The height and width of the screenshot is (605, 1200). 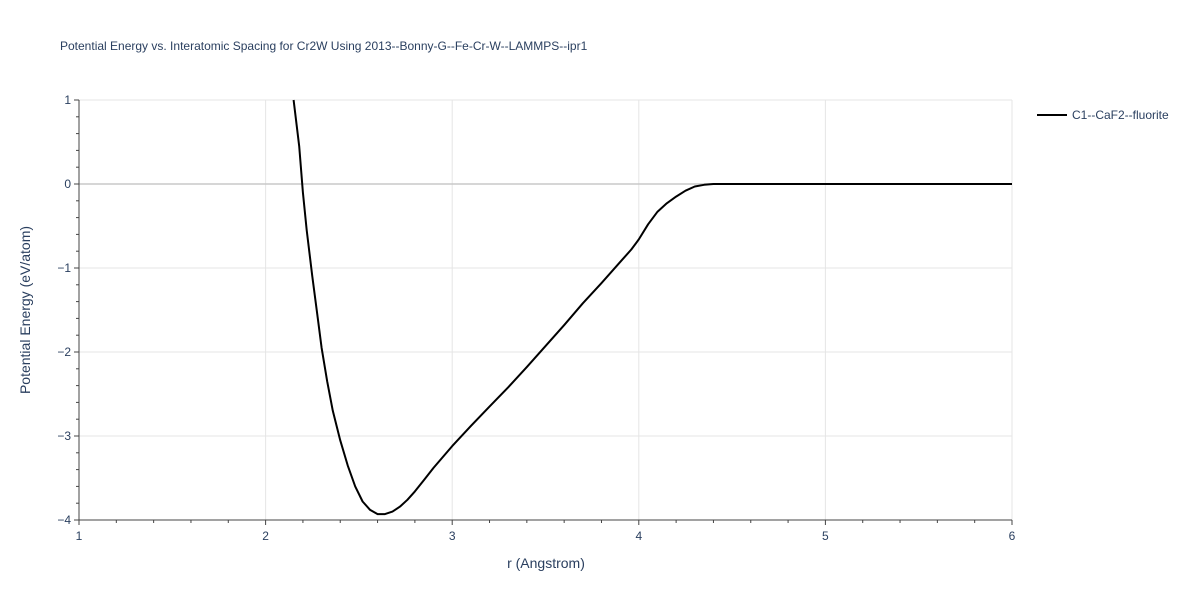 What do you see at coordinates (638, 536) in the screenshot?
I see `x-tick-label: 4` at bounding box center [638, 536].